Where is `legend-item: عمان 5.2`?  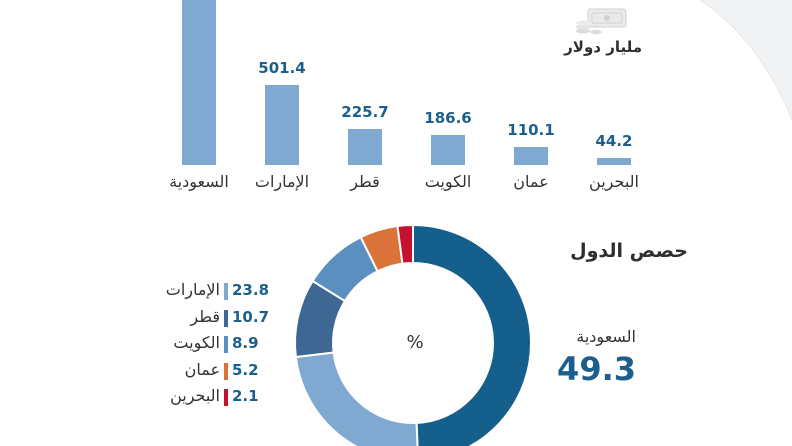 legend-item: عمان 5.2 is located at coordinates (210, 371).